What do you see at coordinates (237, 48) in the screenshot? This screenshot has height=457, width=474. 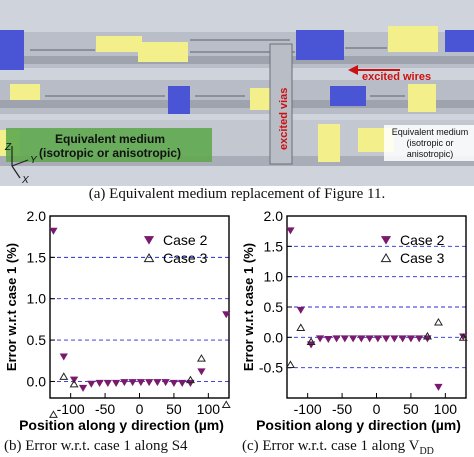 I see `upper-interconnect-layer` at bounding box center [237, 48].